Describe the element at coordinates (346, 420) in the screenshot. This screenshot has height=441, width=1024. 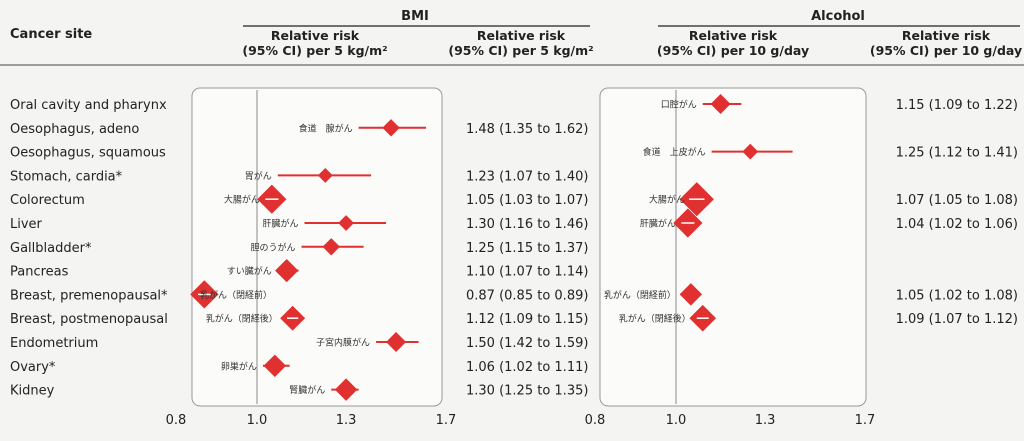
I see `bmi-x-tick-label: 1.3` at that location.